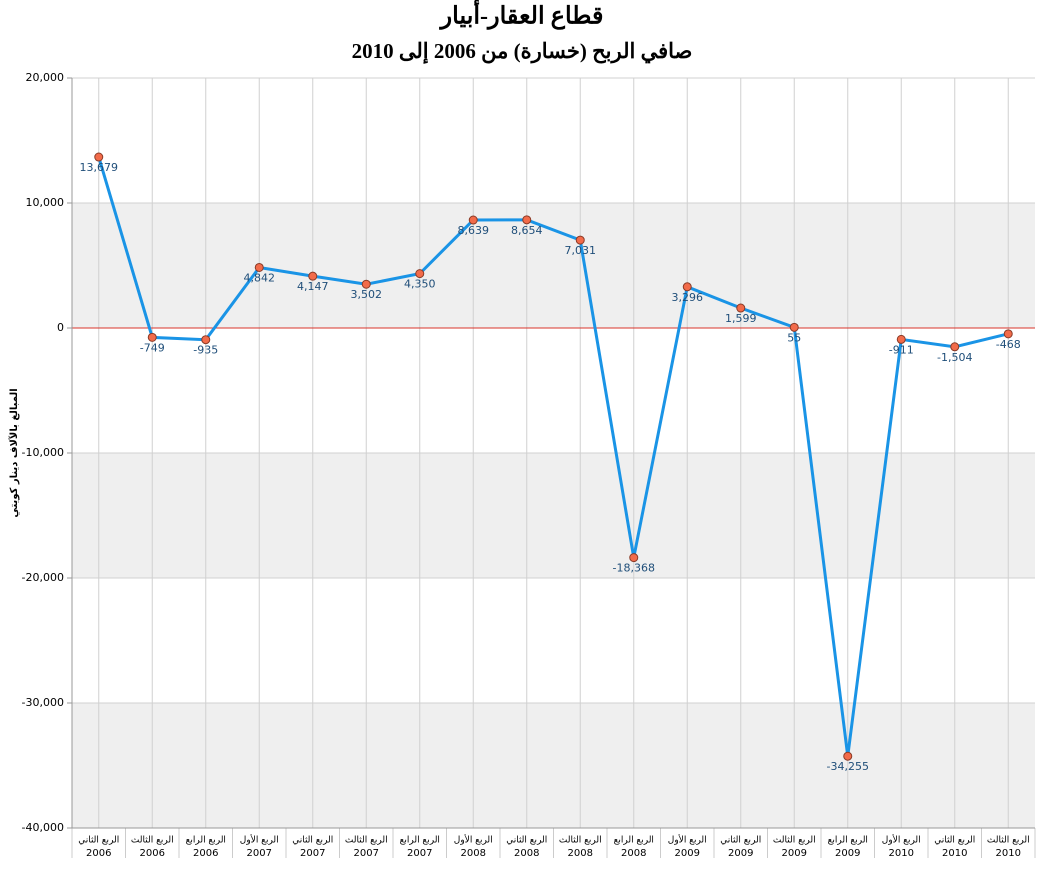 The height and width of the screenshot is (875, 1045). Describe the element at coordinates (43, 452) in the screenshot. I see `y-tick-label: -10,000` at that location.